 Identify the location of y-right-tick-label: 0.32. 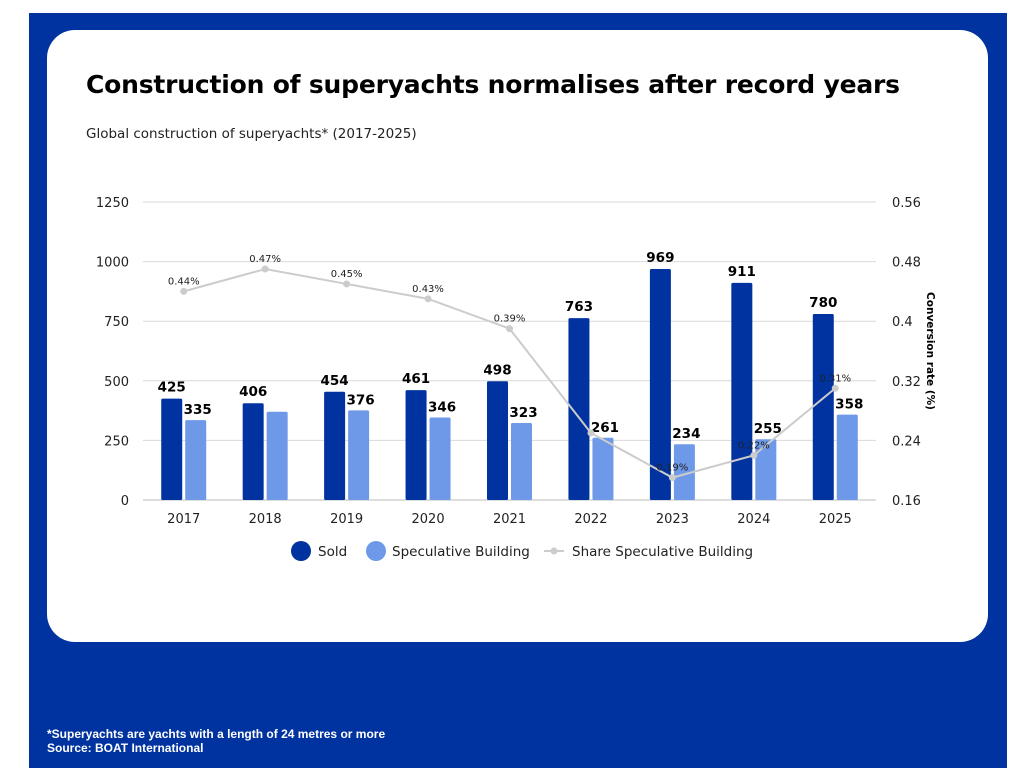
(906, 382).